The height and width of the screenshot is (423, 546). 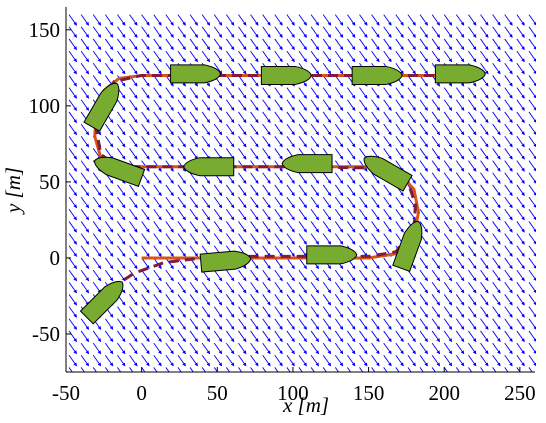 I want to click on x-tick-label: 100, so click(x=293, y=393).